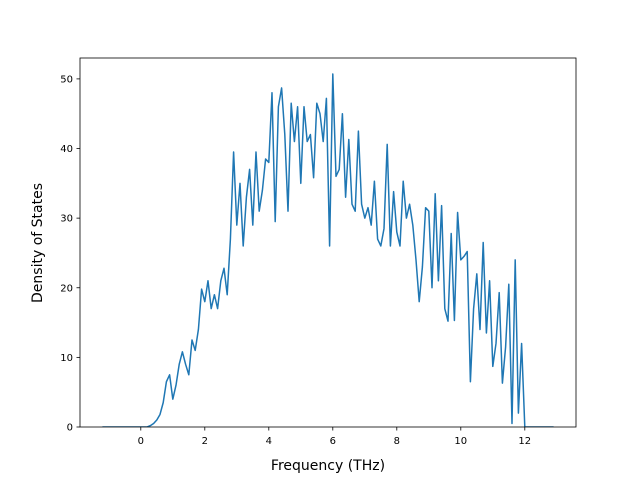  What do you see at coordinates (38, 243) in the screenshot?
I see `y-axis-label: Density of States` at bounding box center [38, 243].